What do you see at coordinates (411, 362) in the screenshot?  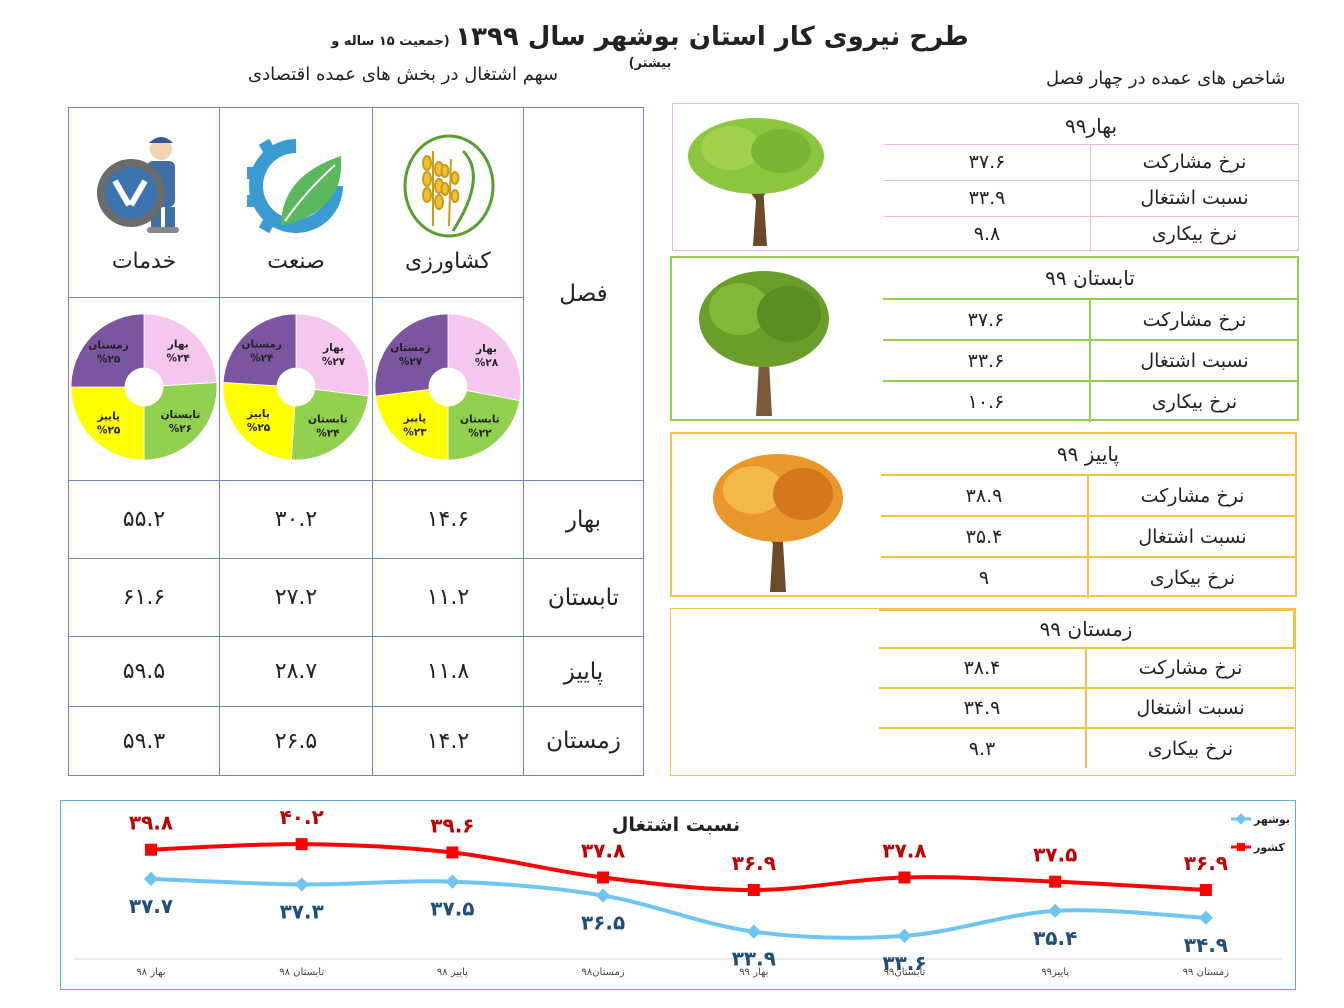 I see `donut-slice-value: %۲۷` at bounding box center [411, 362].